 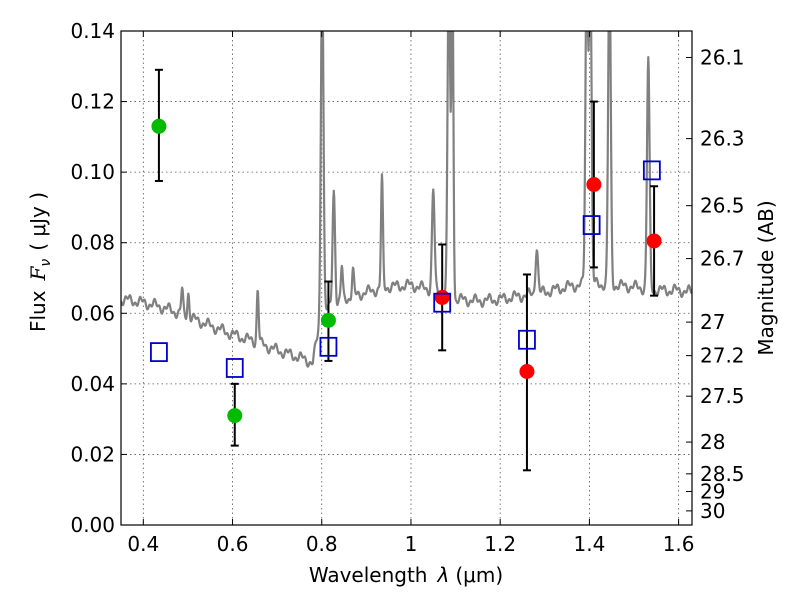 What do you see at coordinates (500, 544) in the screenshot?
I see `x-tick-label: 1.2` at bounding box center [500, 544].